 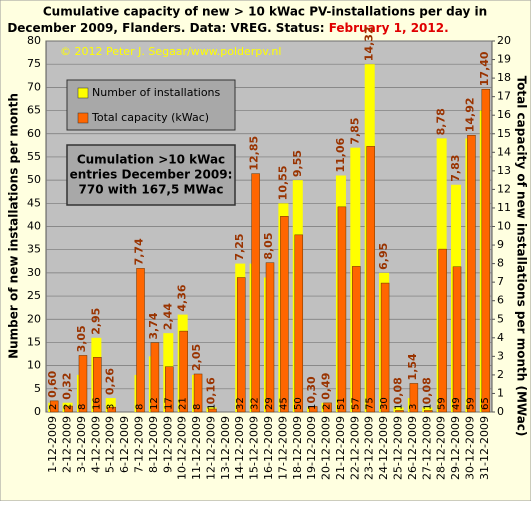 What do you see at coordinates (151, 160) in the screenshot?
I see `annotation-text: Cumulation >10 kWac` at bounding box center [151, 160].